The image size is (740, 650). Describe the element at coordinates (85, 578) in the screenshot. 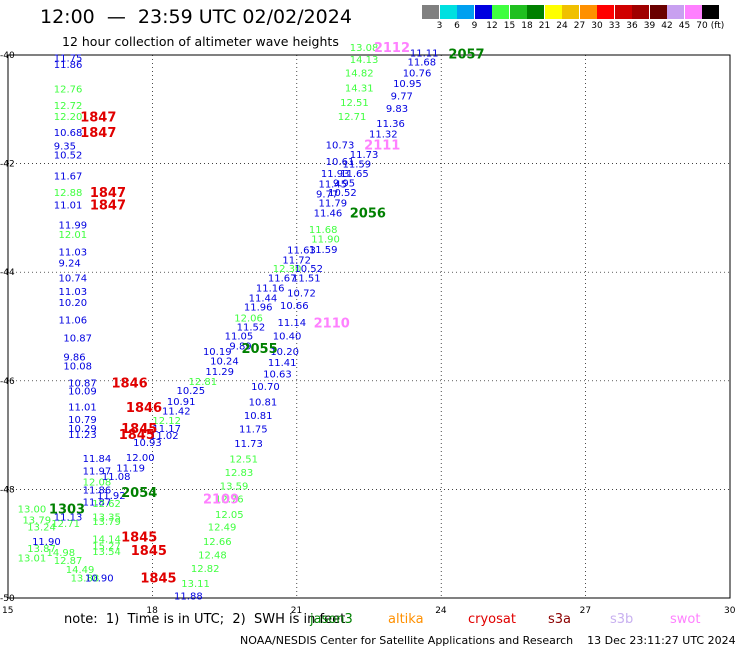

I see `wave-height-value: 13.88` at that location.